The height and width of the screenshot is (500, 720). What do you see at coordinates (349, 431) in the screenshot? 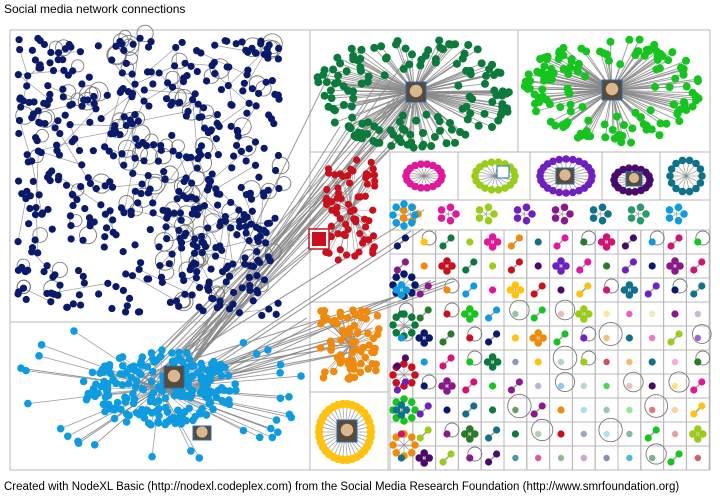
I see `group-box` at bounding box center [349, 431].